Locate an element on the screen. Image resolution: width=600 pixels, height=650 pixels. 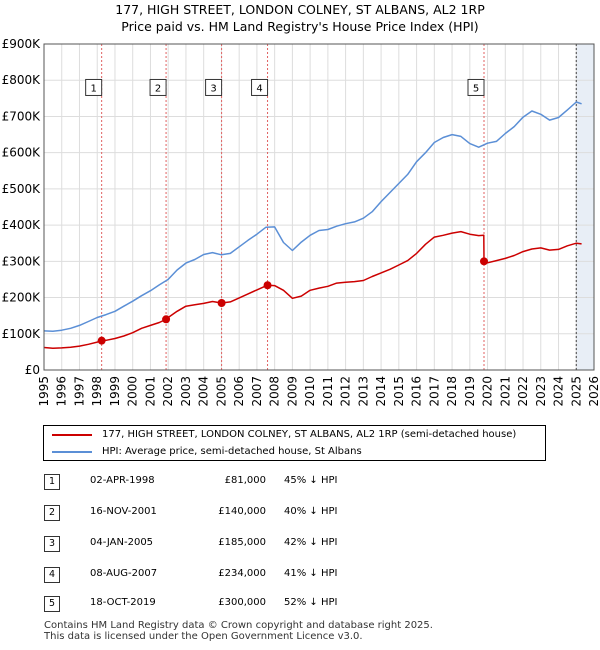
table-row: 5 18-OCT-2019 £300,000 52% ↓ HPI is located at coordinates (300, 604).